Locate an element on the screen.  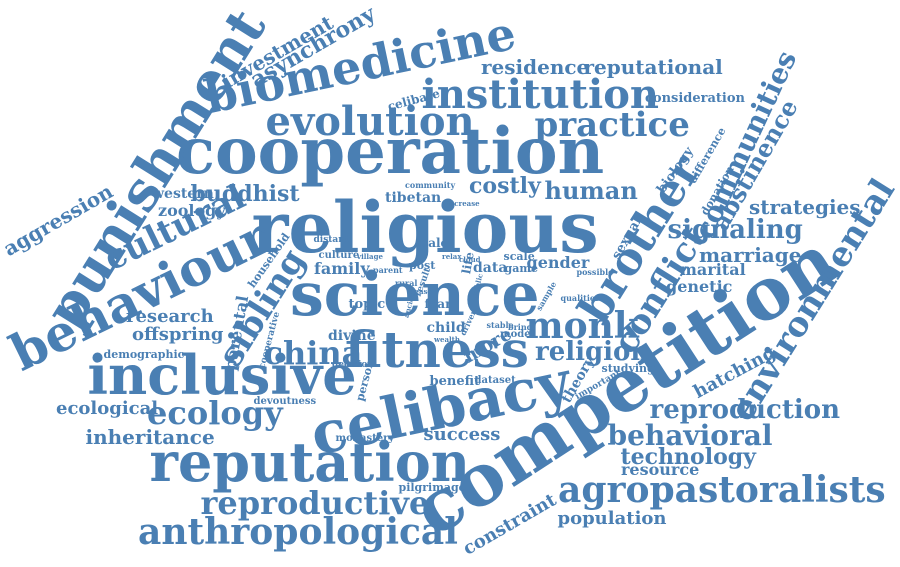
word-topic: topic is located at coordinates (367, 304).